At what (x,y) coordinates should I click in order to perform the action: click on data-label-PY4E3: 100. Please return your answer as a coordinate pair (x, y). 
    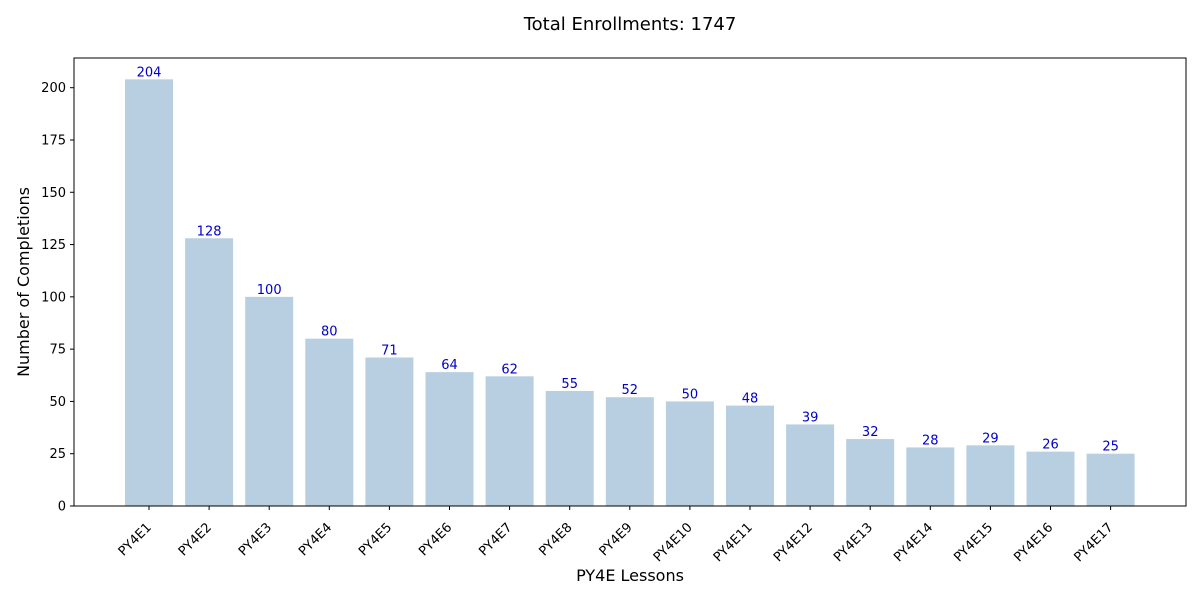
    Looking at the image, I should click on (269, 290).